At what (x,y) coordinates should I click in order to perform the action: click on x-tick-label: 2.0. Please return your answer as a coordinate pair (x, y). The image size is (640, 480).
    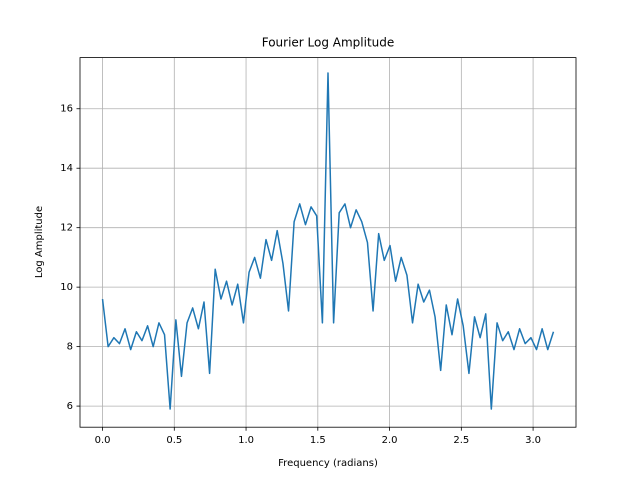
    Looking at the image, I should click on (390, 440).